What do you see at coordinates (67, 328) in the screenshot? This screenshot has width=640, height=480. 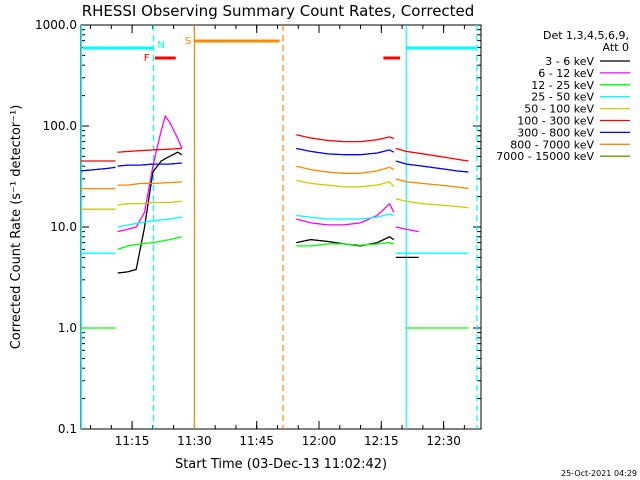 I see `y-tick-label: 1.0` at bounding box center [67, 328].